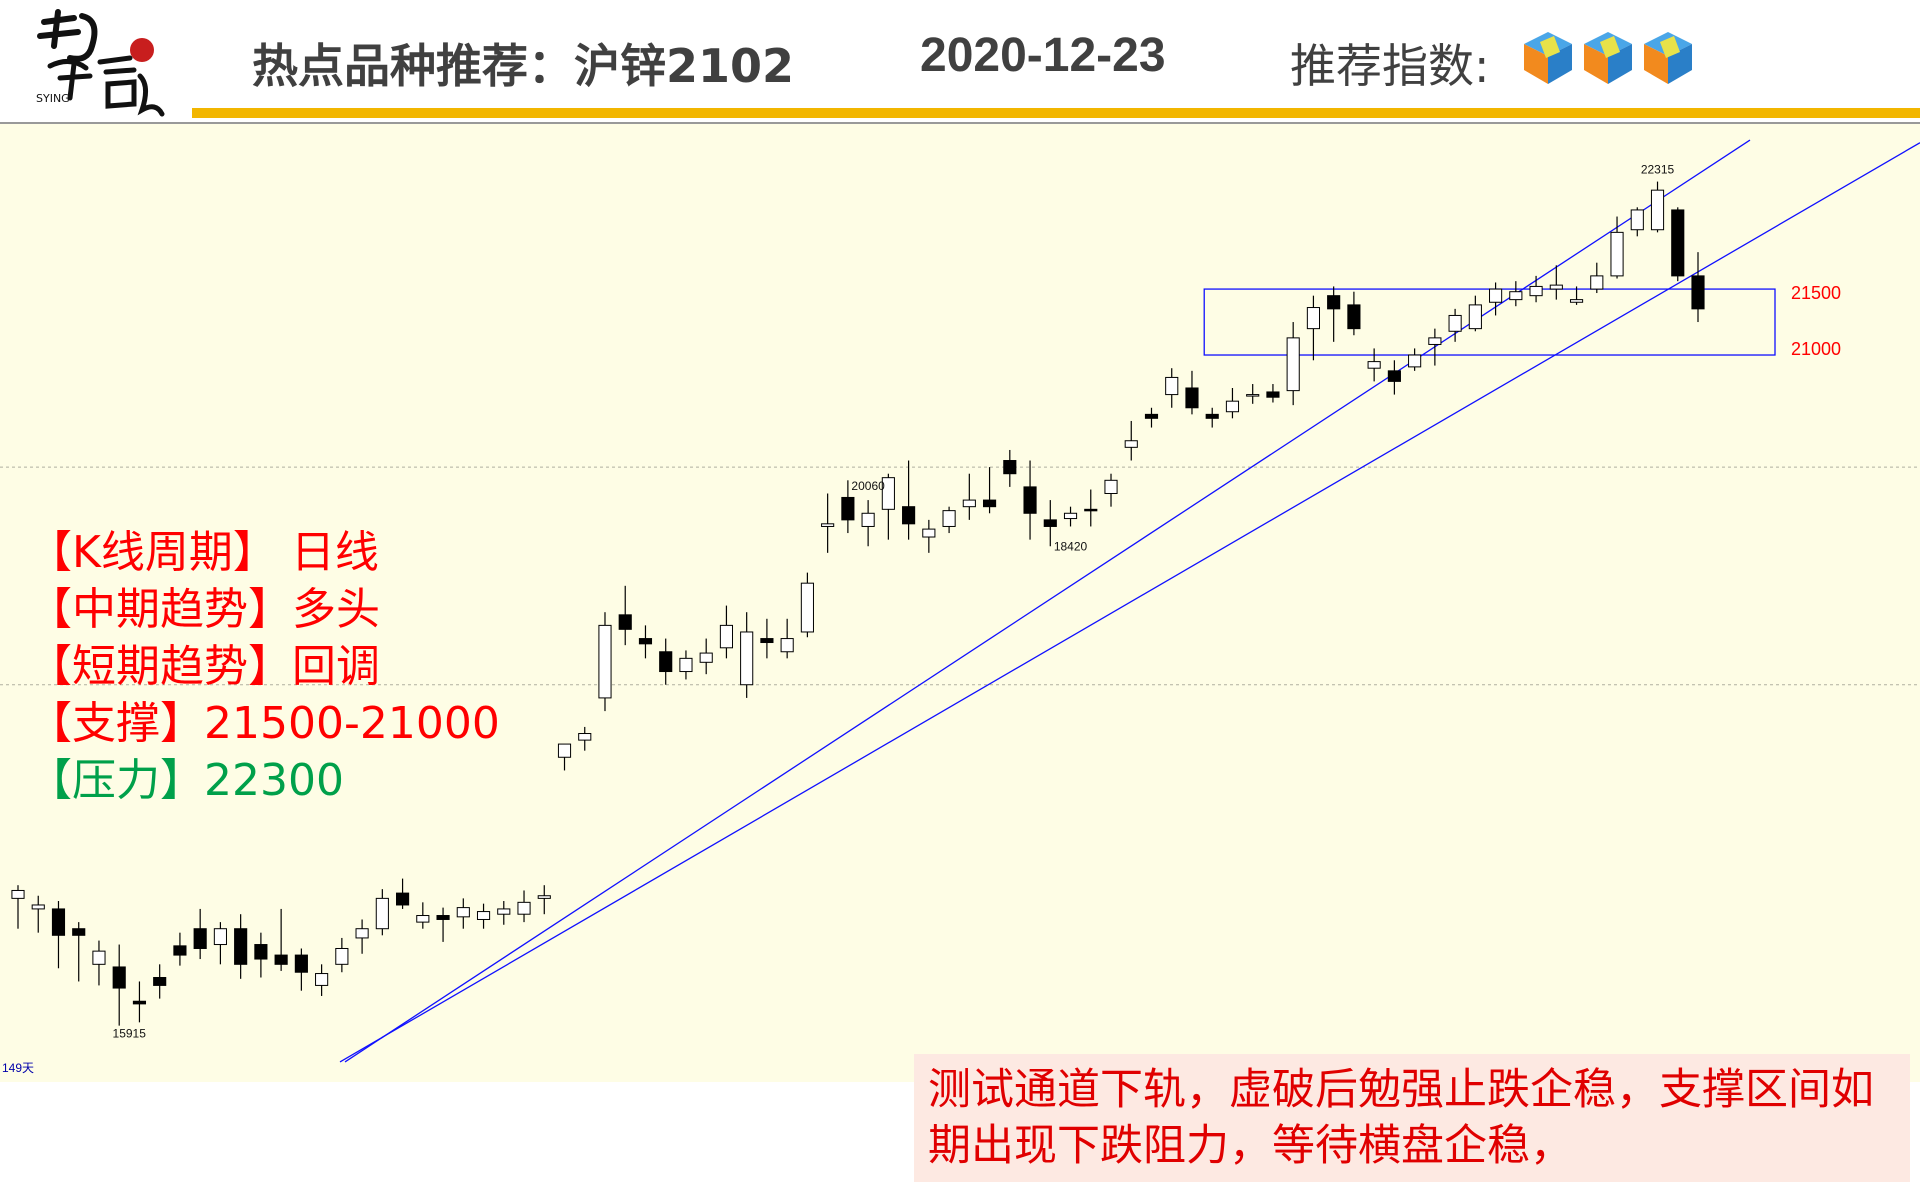  I want to click on pressure-level: 【压力】22300, so click(186, 780).